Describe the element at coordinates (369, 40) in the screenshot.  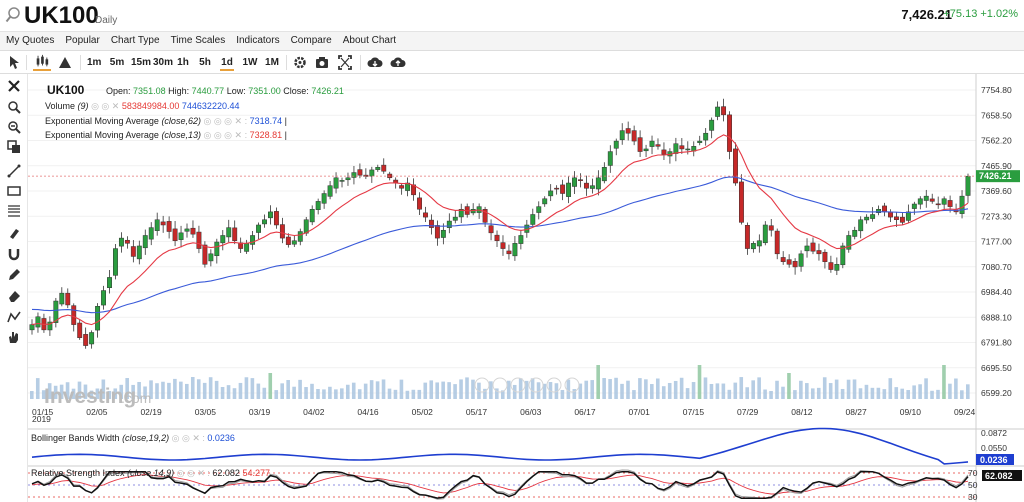
I see `menu-about-chart: About Chart` at that location.